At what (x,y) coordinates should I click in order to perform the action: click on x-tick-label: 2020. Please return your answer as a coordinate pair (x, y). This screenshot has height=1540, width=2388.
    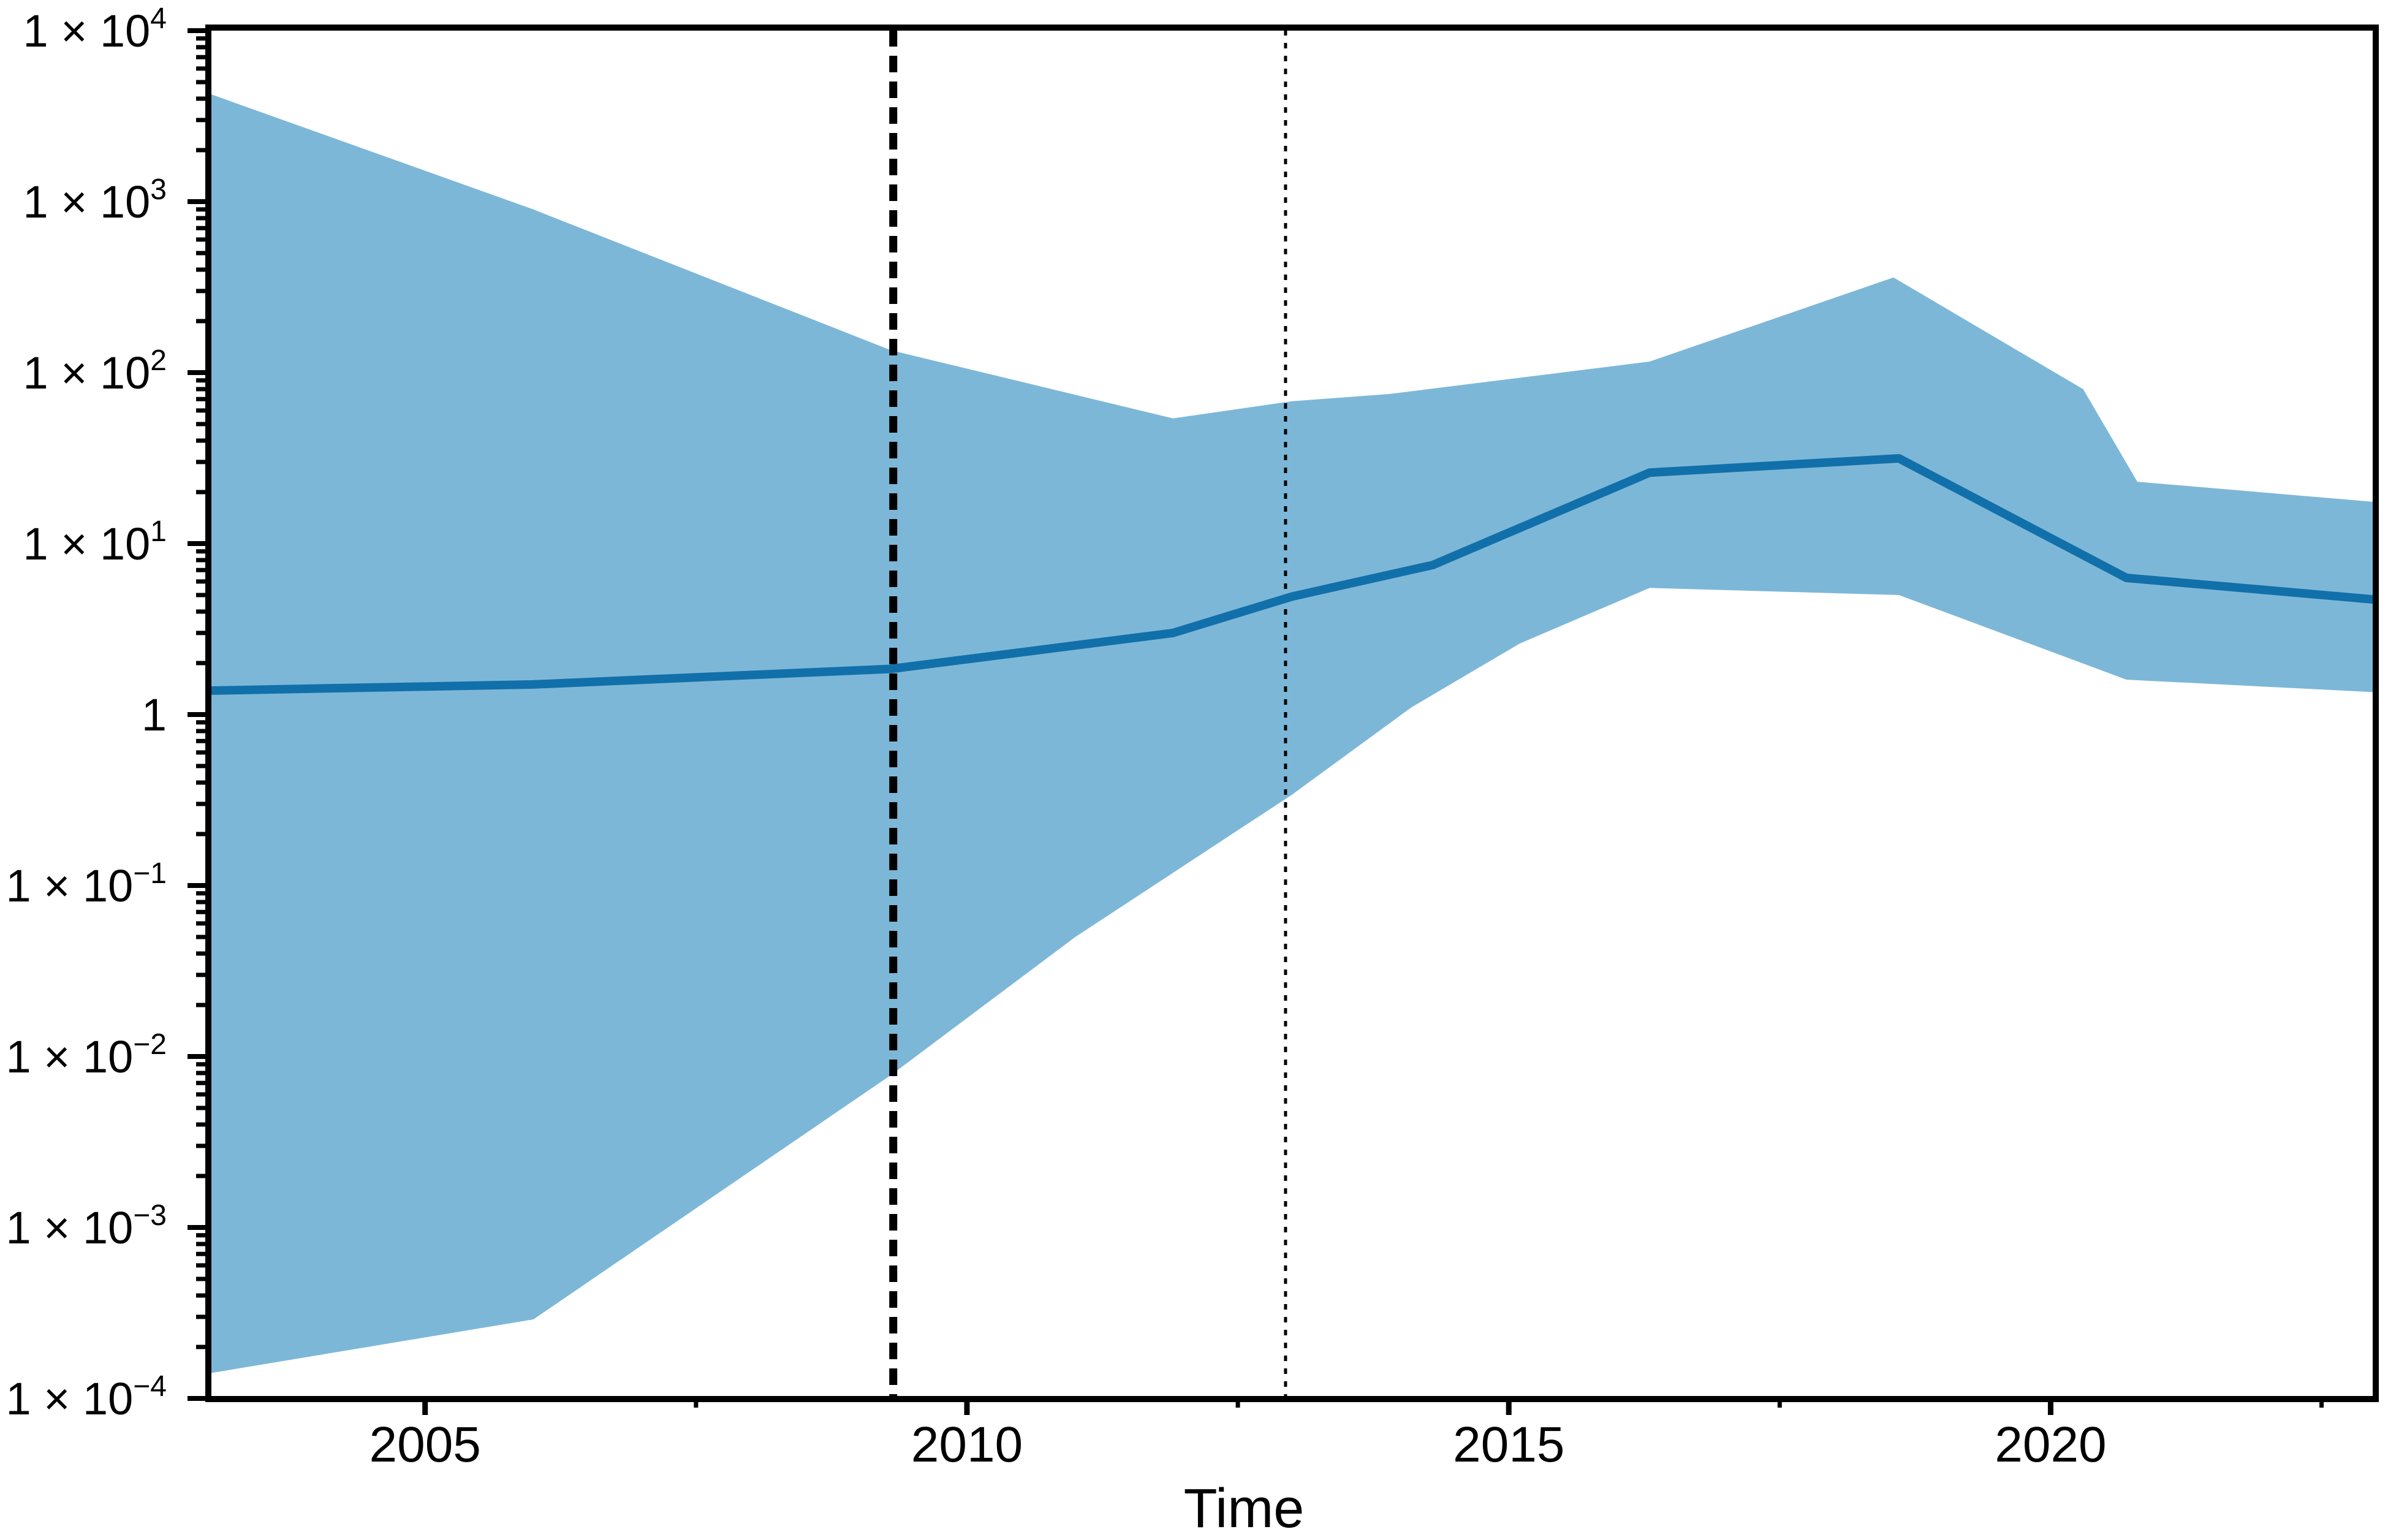
    Looking at the image, I should click on (2050, 1445).